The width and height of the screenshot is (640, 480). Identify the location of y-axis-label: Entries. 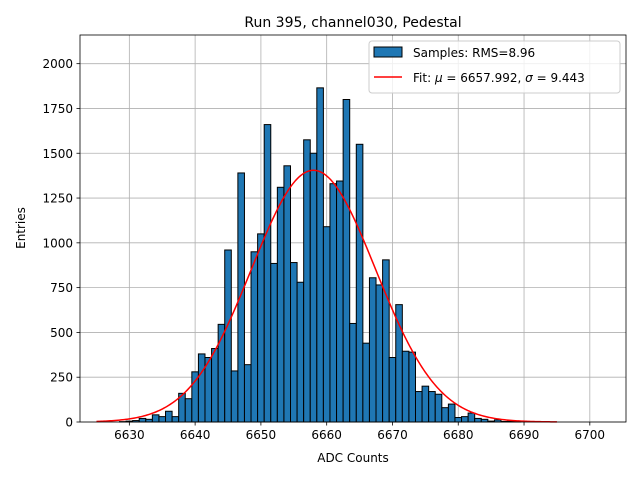
(21, 228).